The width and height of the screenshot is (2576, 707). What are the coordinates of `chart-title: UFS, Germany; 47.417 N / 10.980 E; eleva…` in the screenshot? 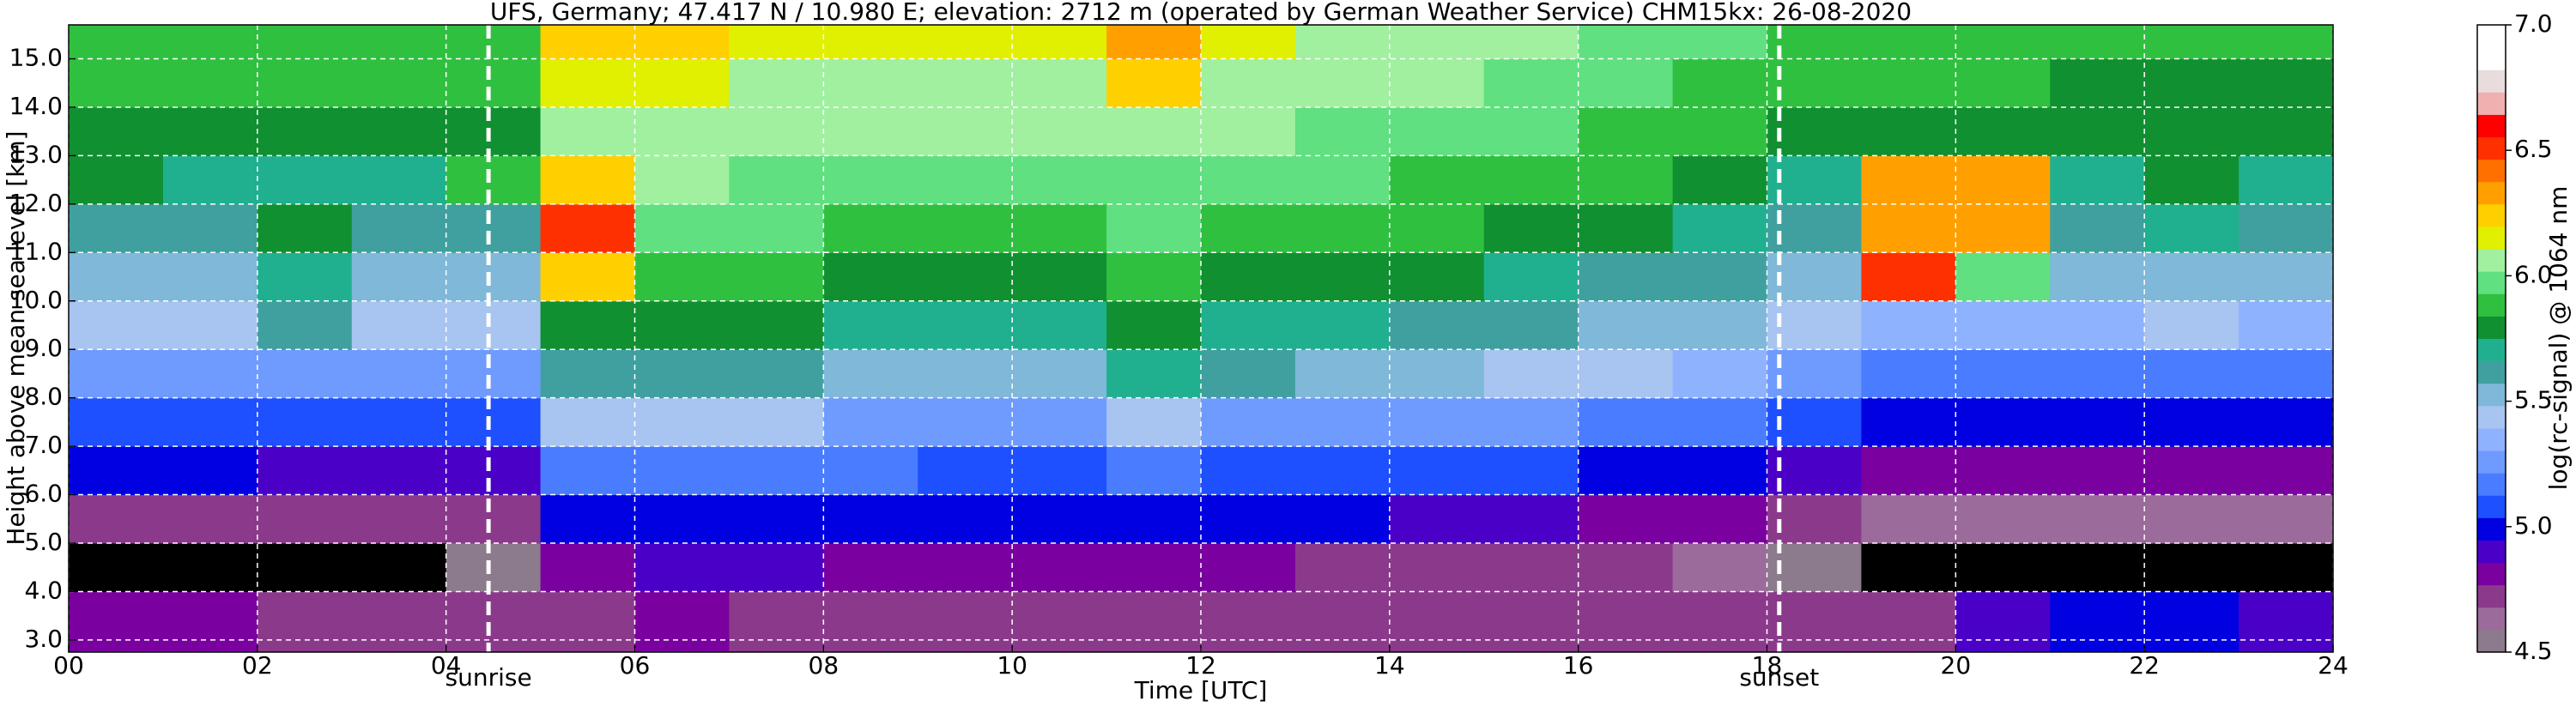 It's located at (1201, 13).